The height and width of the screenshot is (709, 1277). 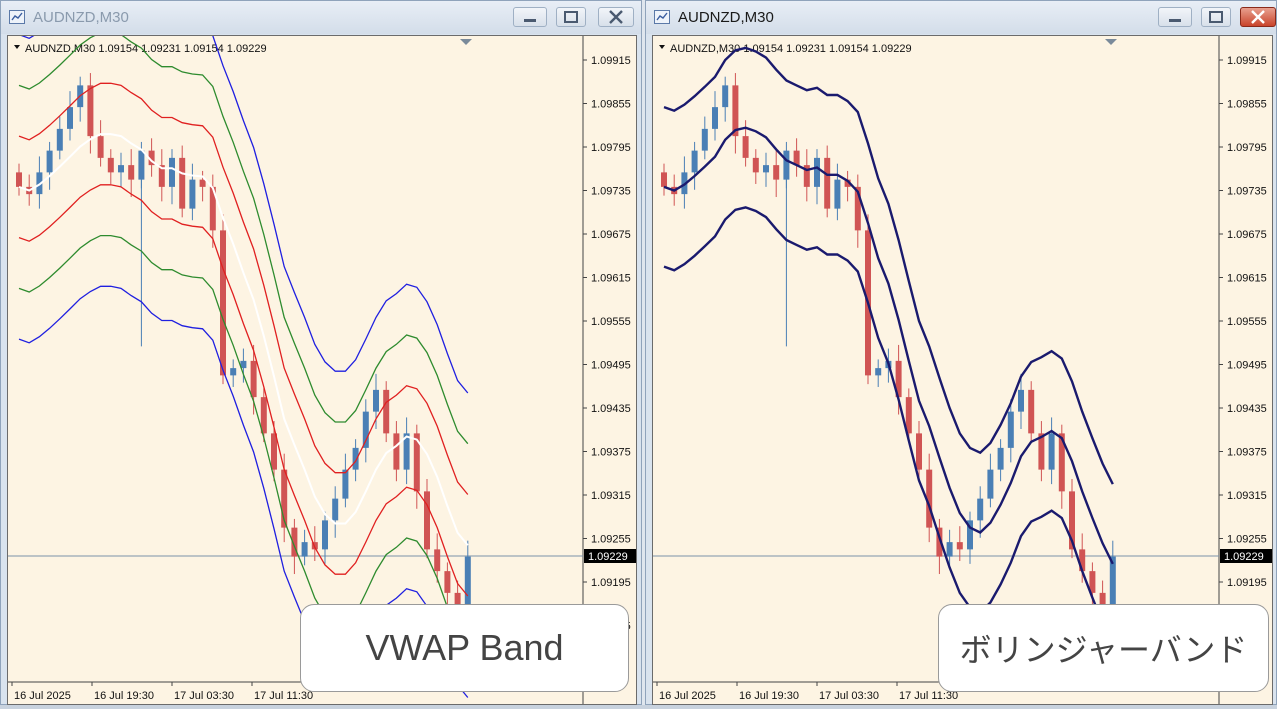 What do you see at coordinates (611, 496) in the screenshot?
I see `price-label: 1.09315` at bounding box center [611, 496].